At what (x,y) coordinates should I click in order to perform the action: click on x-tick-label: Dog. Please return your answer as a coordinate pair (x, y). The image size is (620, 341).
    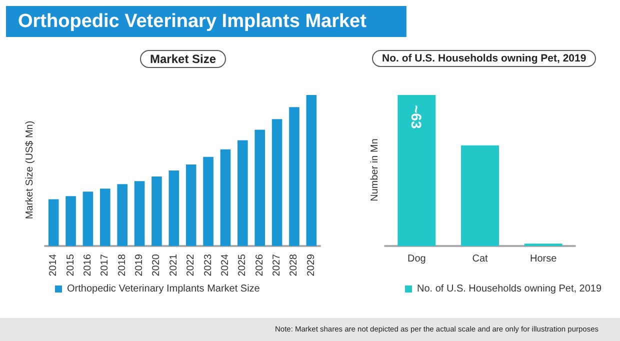
    Looking at the image, I should click on (416, 259).